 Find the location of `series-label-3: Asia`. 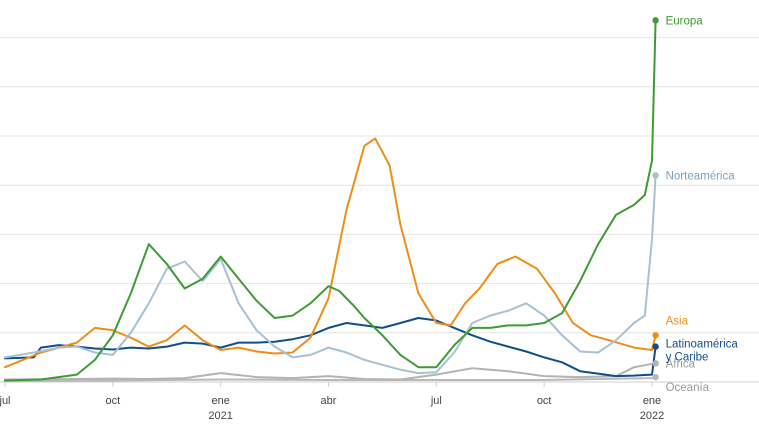

series-label-3: Asia is located at coordinates (677, 321).